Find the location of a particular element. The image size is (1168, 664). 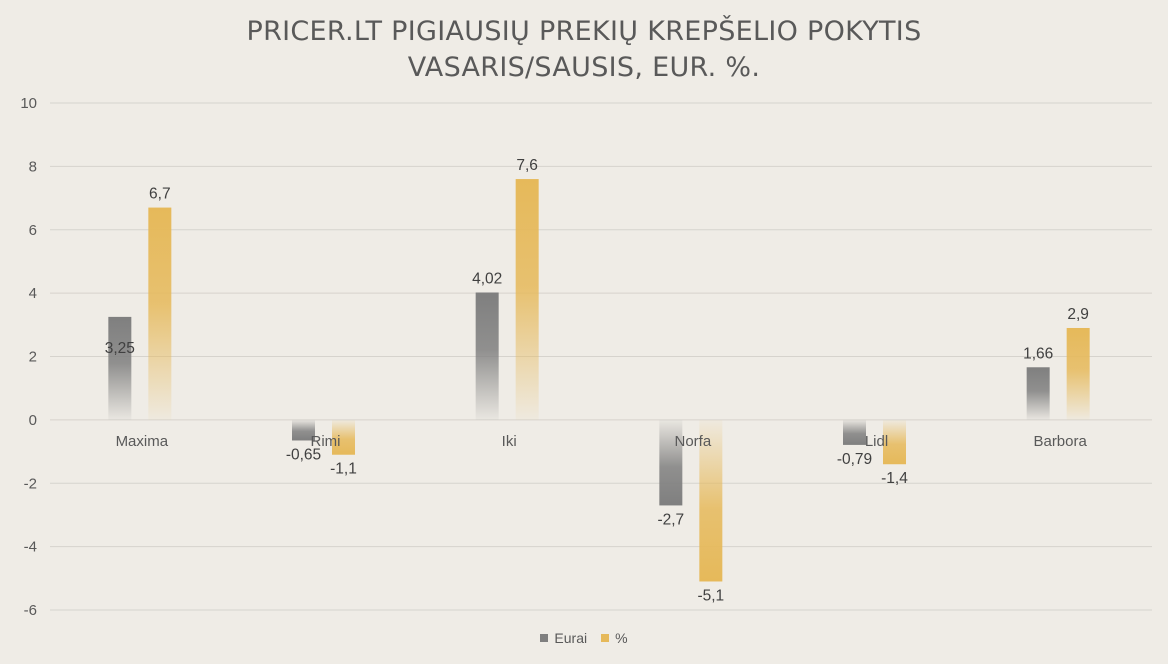

x-category-label: Maxima is located at coordinates (142, 441).